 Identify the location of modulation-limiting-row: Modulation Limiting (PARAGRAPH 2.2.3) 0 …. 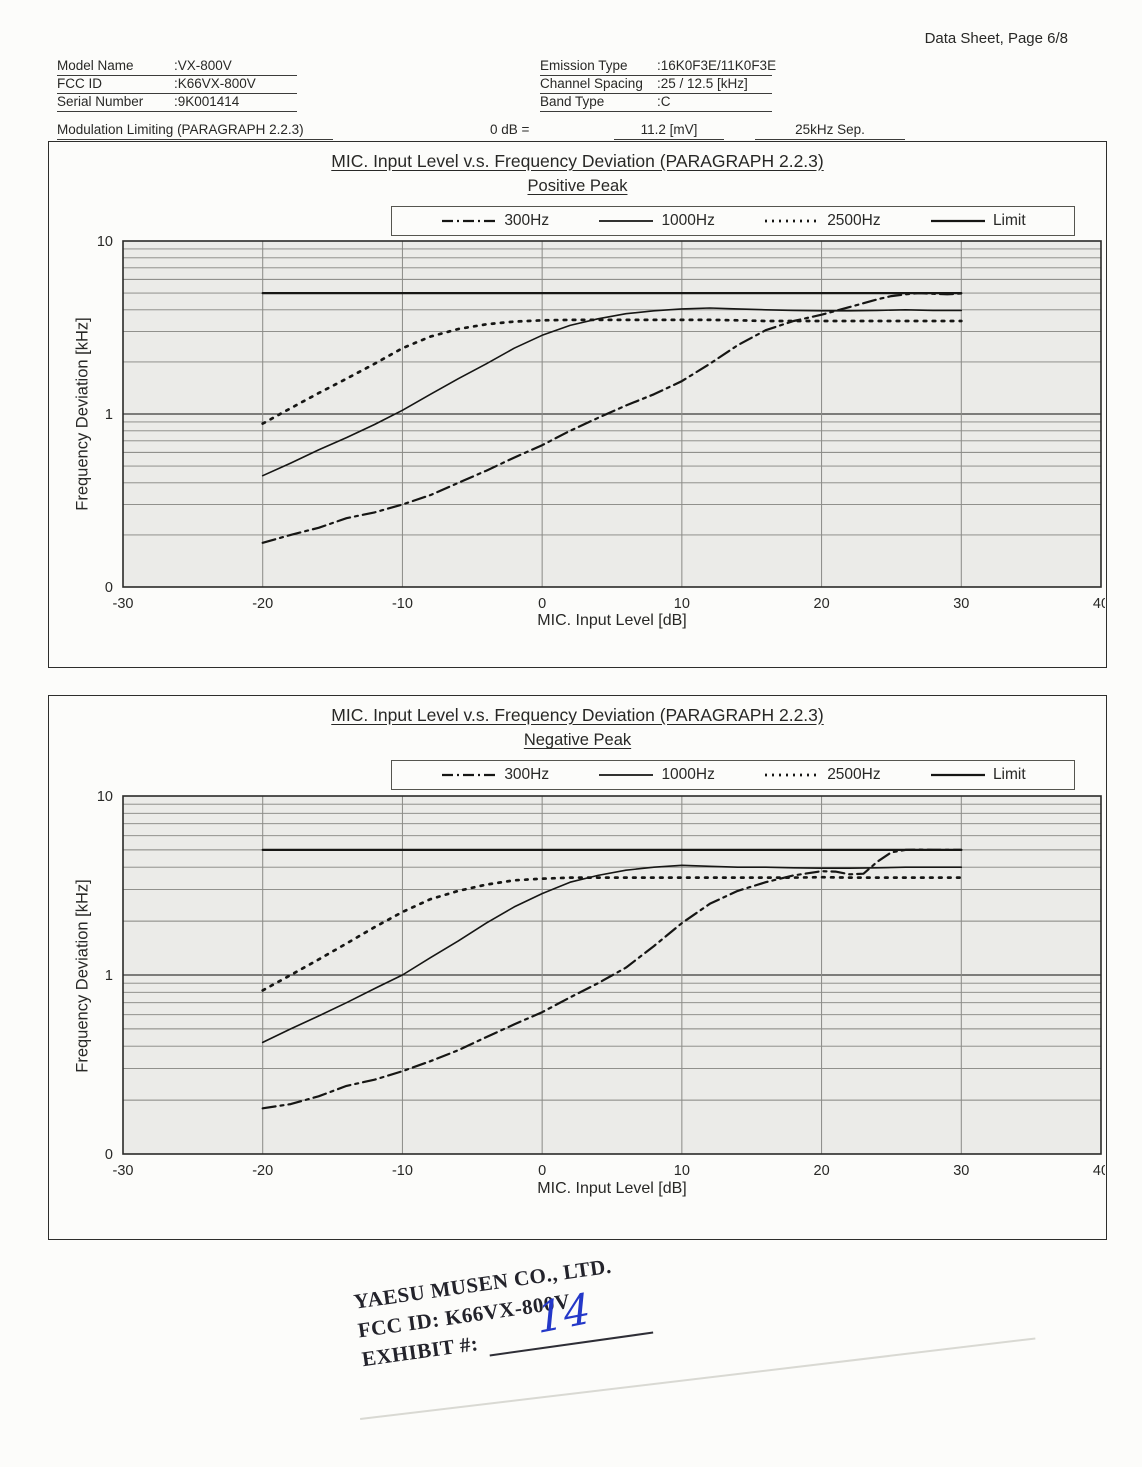
(571, 132).